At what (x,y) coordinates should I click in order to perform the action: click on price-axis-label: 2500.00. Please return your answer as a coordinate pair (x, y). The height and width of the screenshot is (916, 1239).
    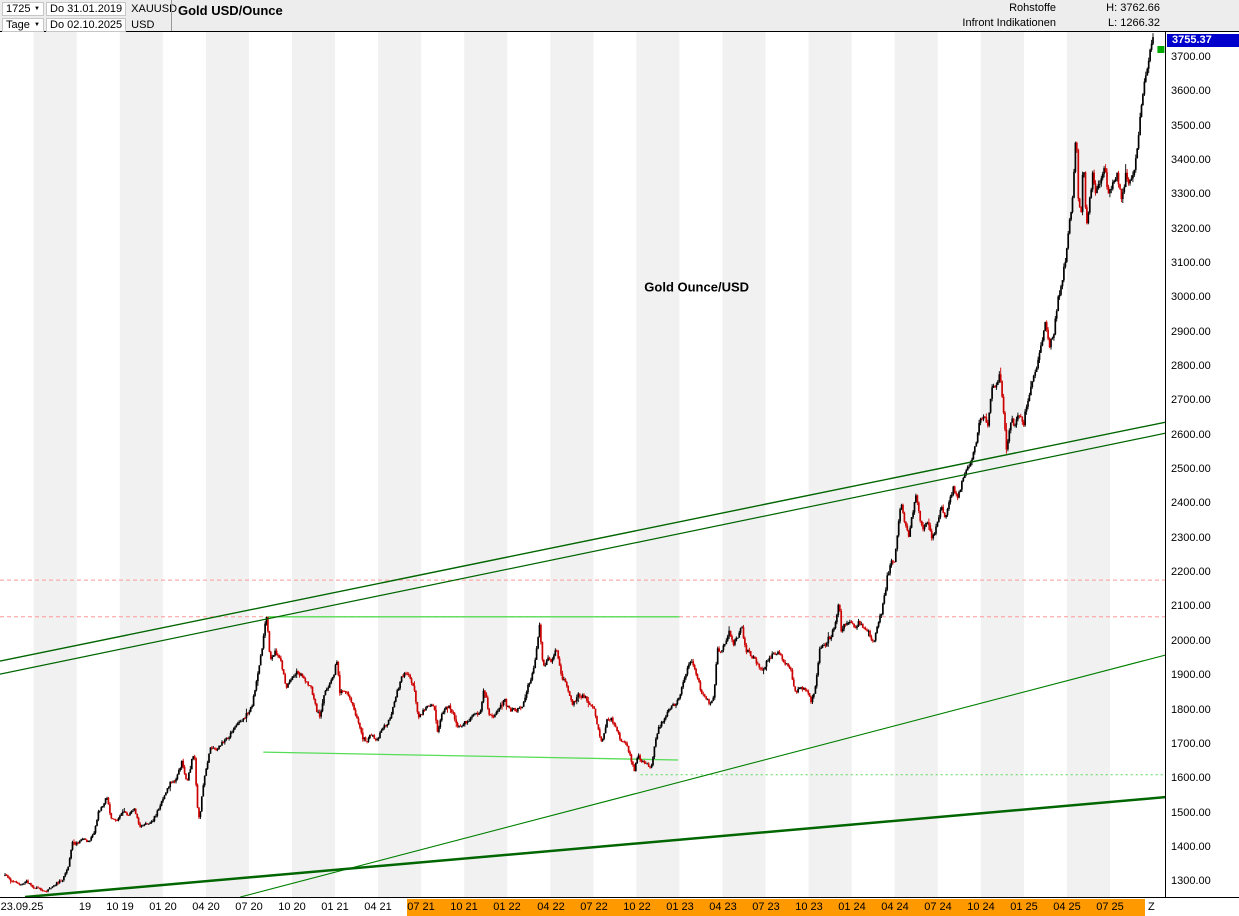
    Looking at the image, I should click on (1191, 469).